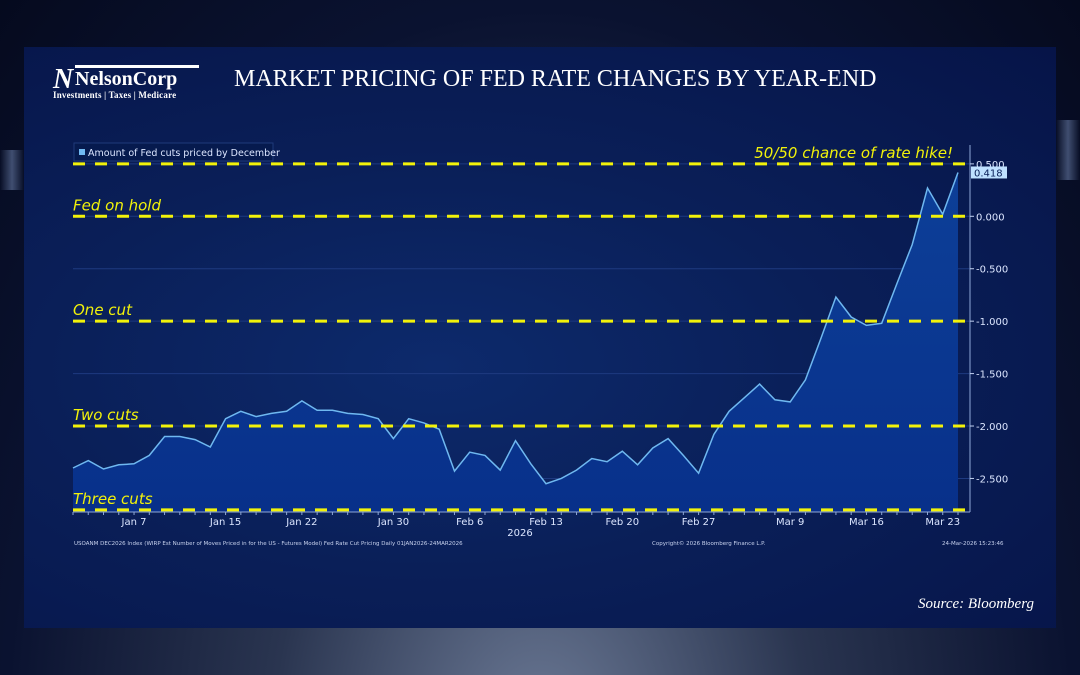 The height and width of the screenshot is (675, 1080). What do you see at coordinates (992, 270) in the screenshot?
I see `y-tick-label: -0.500` at bounding box center [992, 270].